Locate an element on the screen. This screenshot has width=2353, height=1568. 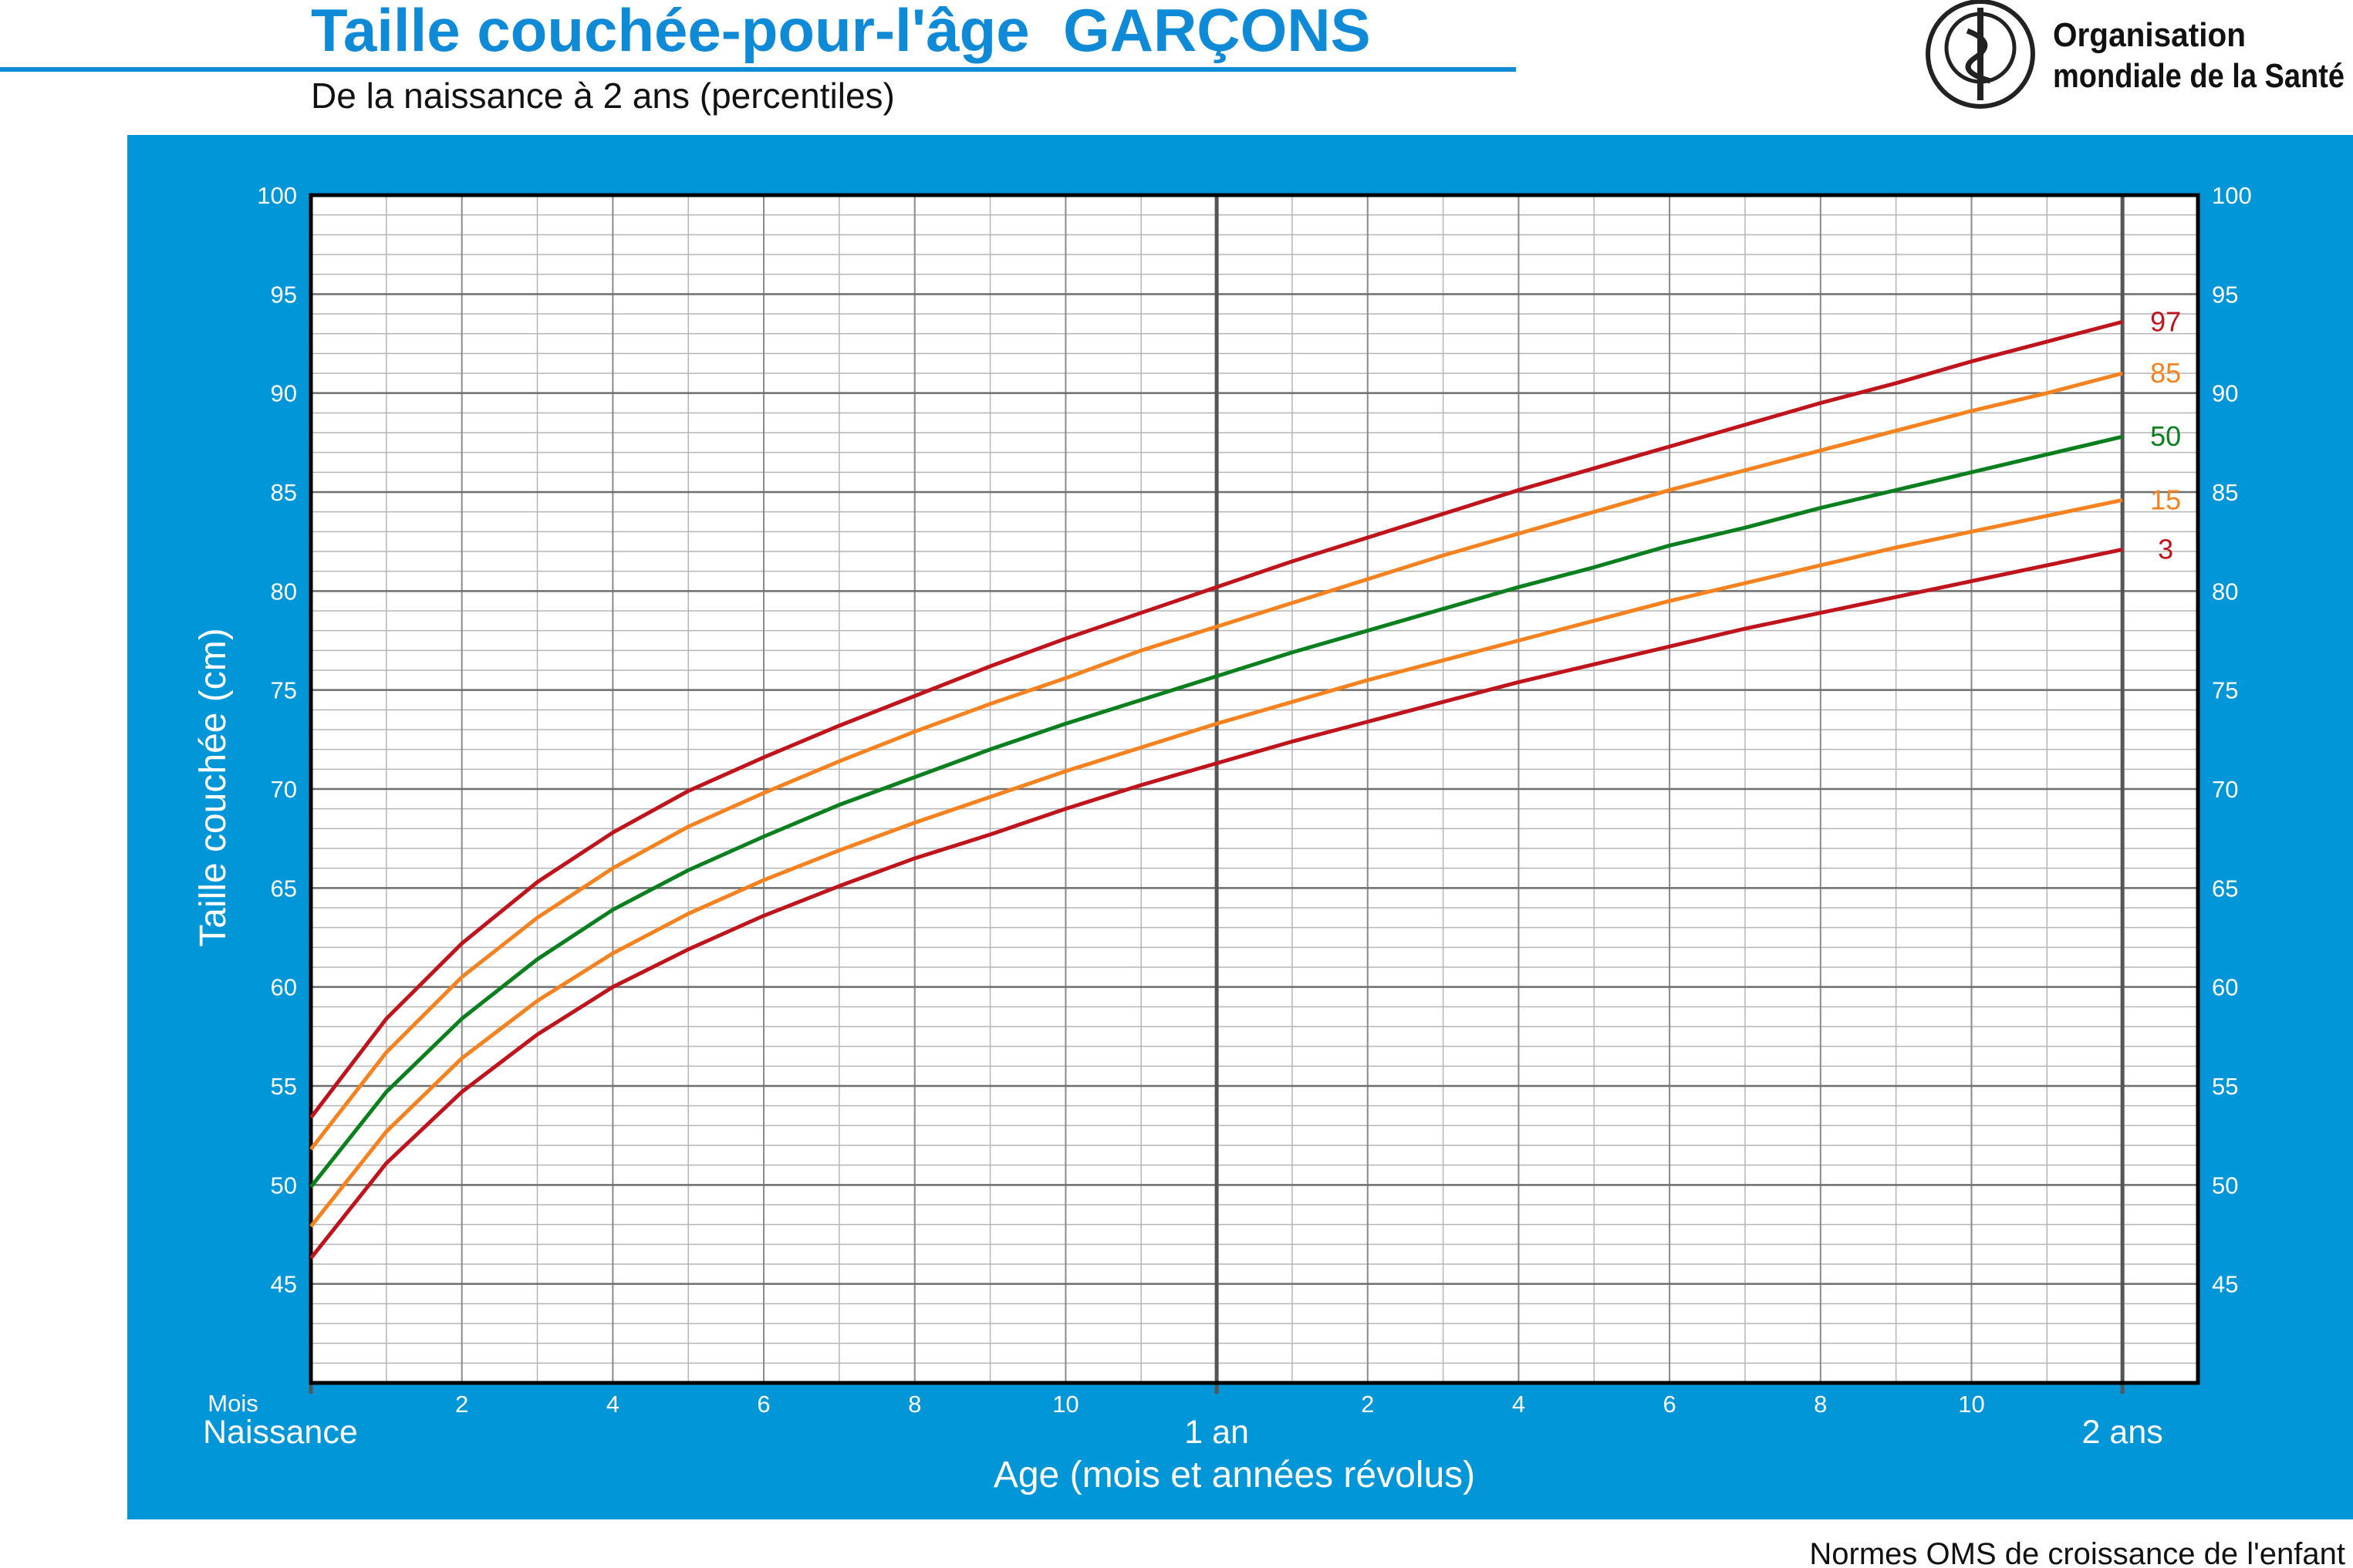
logo-text: mondiale de la Santé is located at coordinates (2199, 76).